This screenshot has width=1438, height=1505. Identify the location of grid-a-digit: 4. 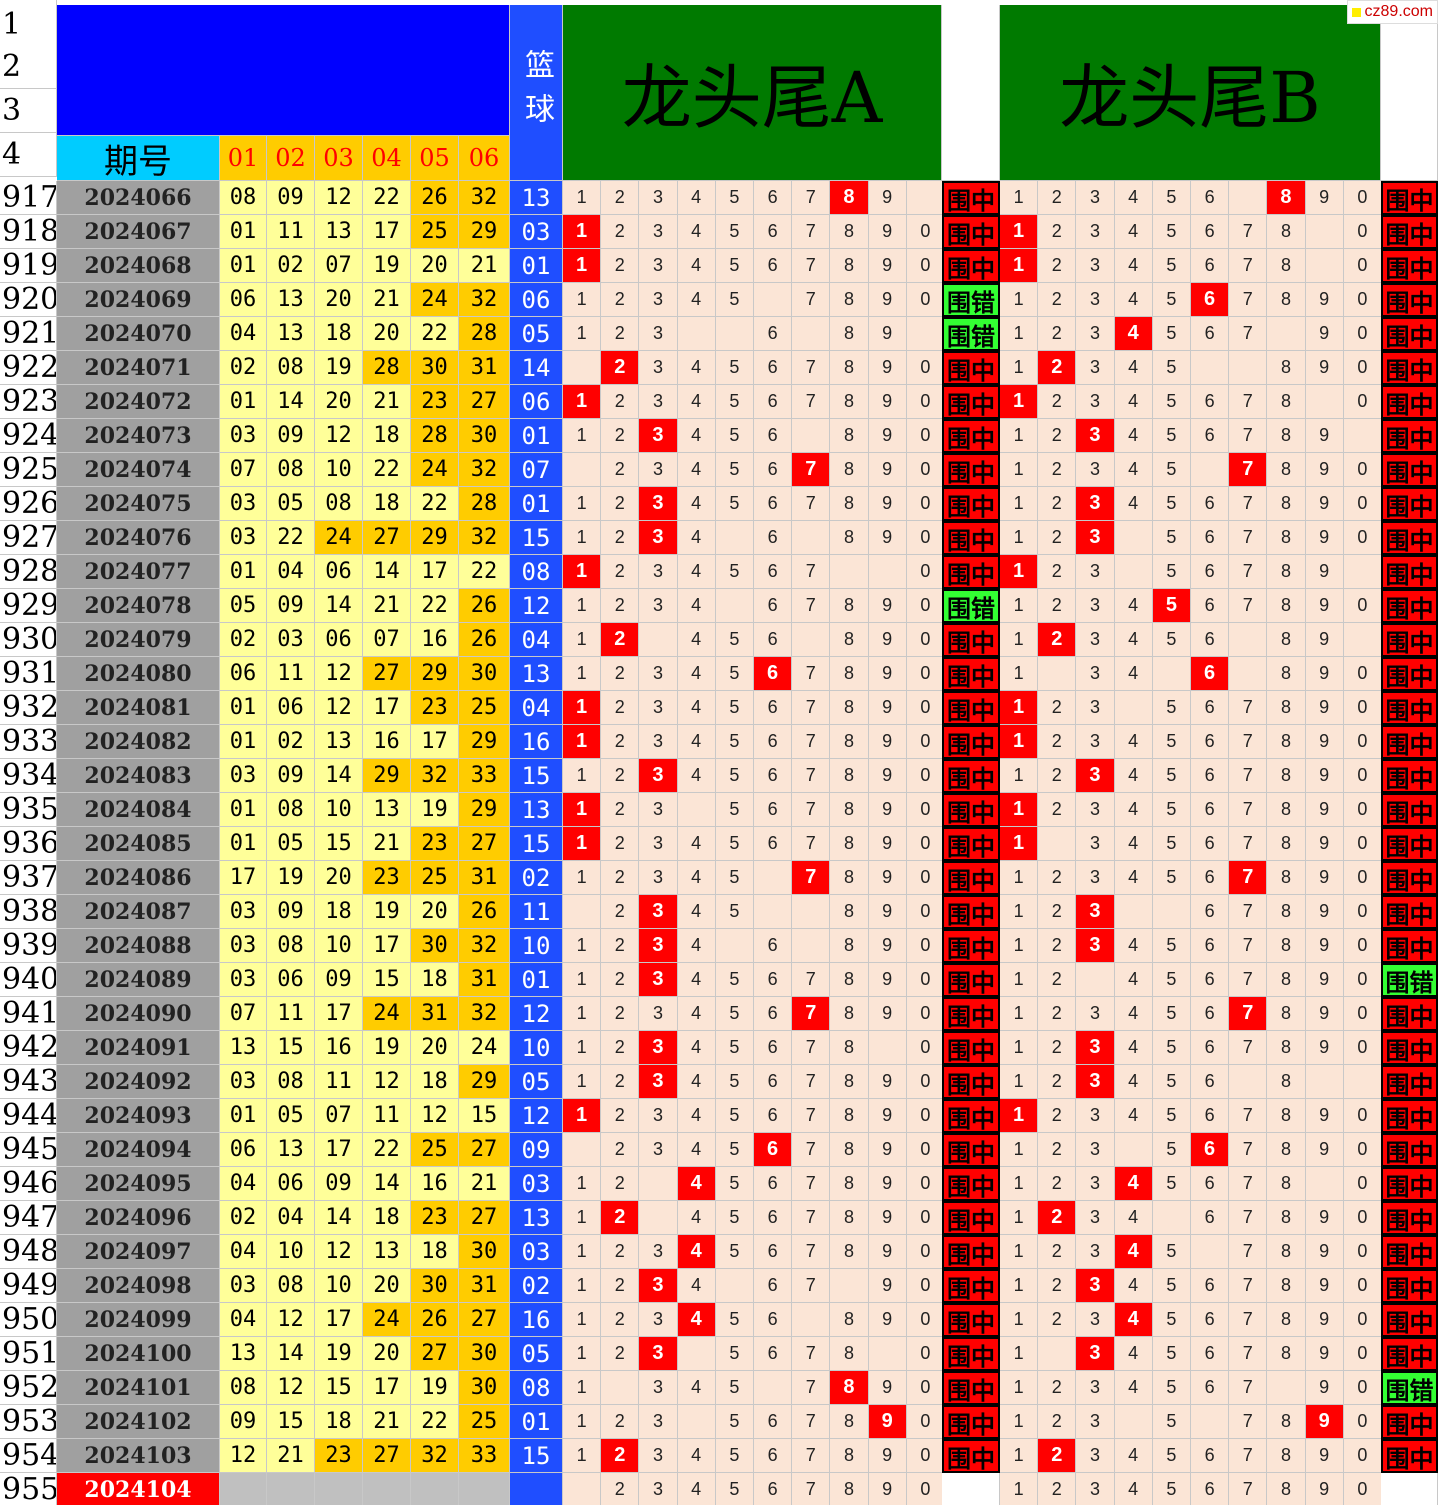
(696, 1150).